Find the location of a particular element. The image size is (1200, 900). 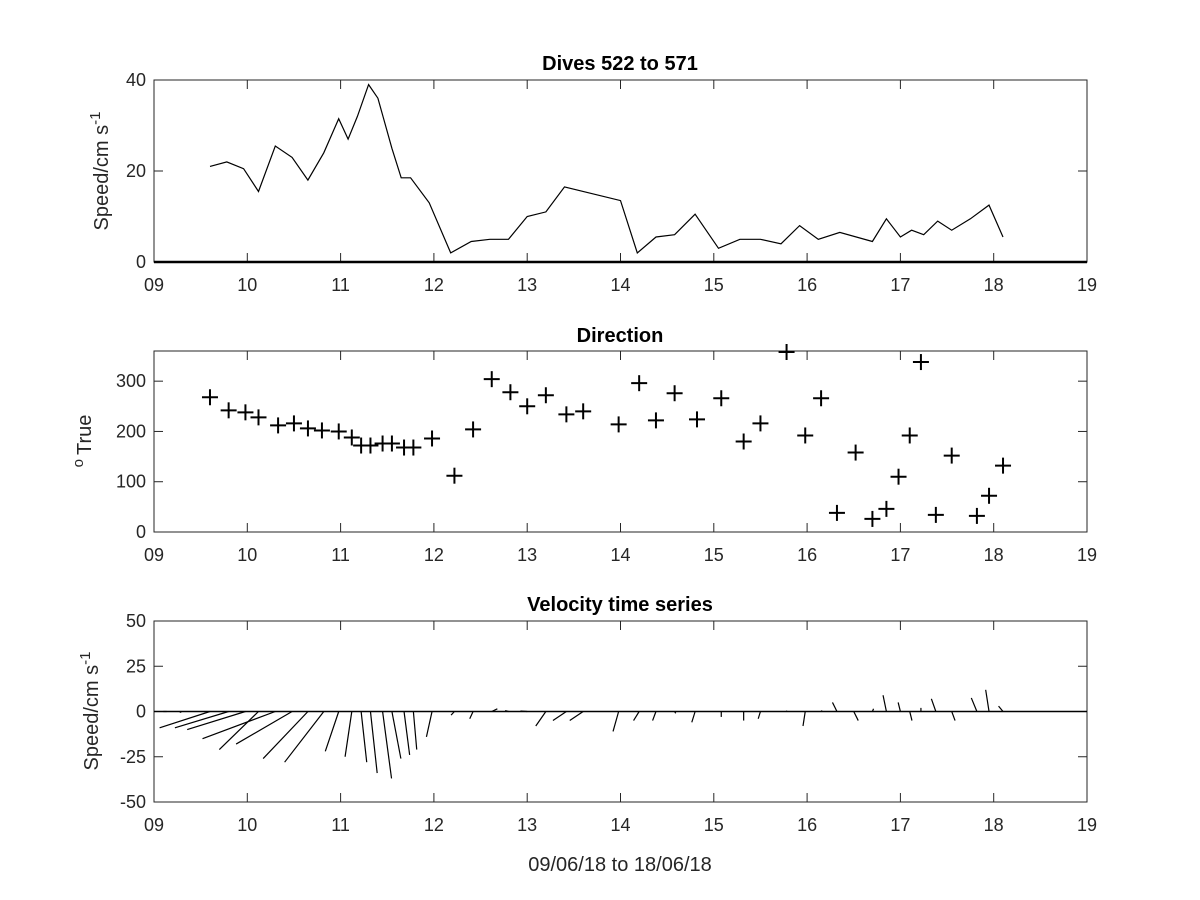

direction-xtick-label: 16 is located at coordinates (807, 555).